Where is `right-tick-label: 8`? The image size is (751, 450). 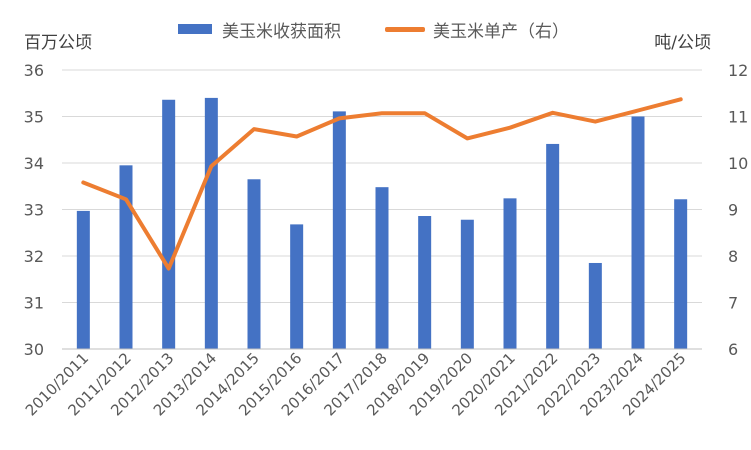
right-tick-label: 8 is located at coordinates (733, 256).